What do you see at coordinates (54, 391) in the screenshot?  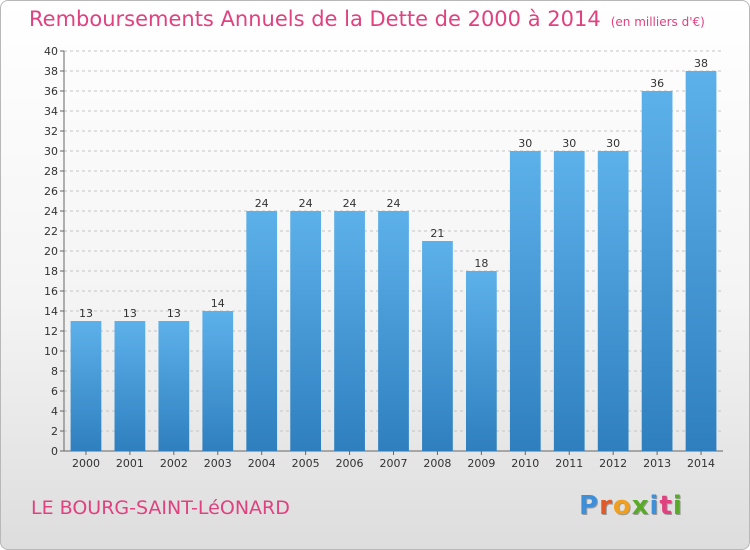 I see `y-tick-label: 6` at bounding box center [54, 391].